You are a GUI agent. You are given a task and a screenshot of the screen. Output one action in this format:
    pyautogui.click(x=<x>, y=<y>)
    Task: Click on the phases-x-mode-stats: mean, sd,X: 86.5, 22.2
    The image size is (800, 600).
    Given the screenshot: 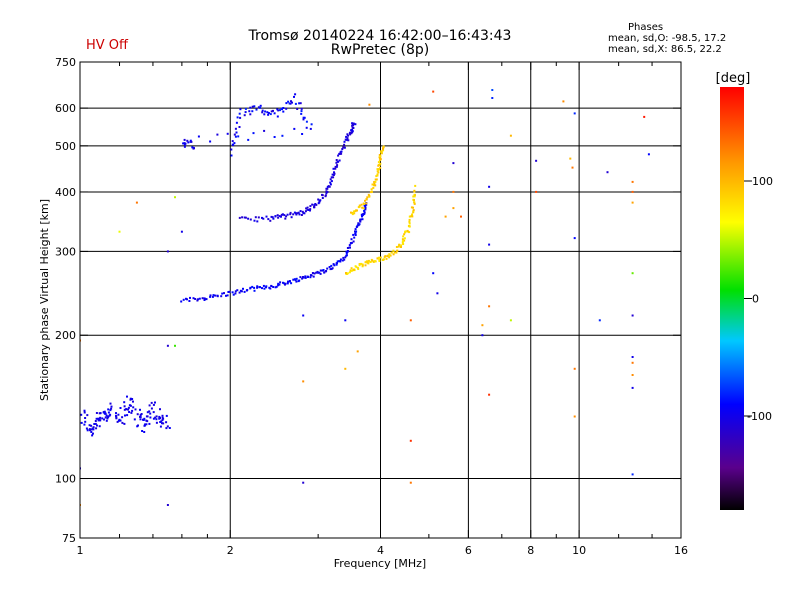 What is the action you would take?
    pyautogui.click(x=665, y=49)
    